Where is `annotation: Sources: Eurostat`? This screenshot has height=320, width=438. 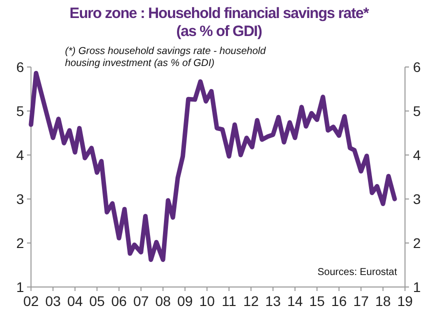 annotation: Sources: Eurostat is located at coordinates (358, 272).